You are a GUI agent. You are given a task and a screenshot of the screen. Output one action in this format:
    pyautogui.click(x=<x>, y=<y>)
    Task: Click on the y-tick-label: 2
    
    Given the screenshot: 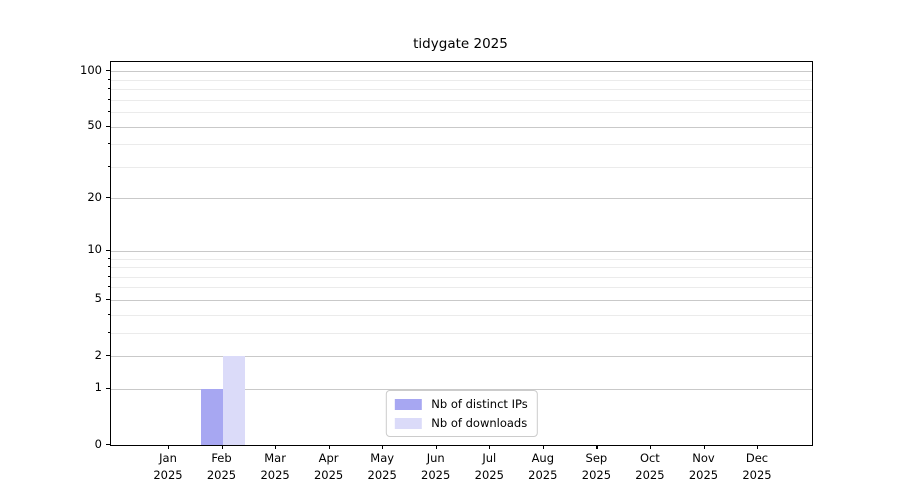 What is the action you would take?
    pyautogui.click(x=98, y=354)
    